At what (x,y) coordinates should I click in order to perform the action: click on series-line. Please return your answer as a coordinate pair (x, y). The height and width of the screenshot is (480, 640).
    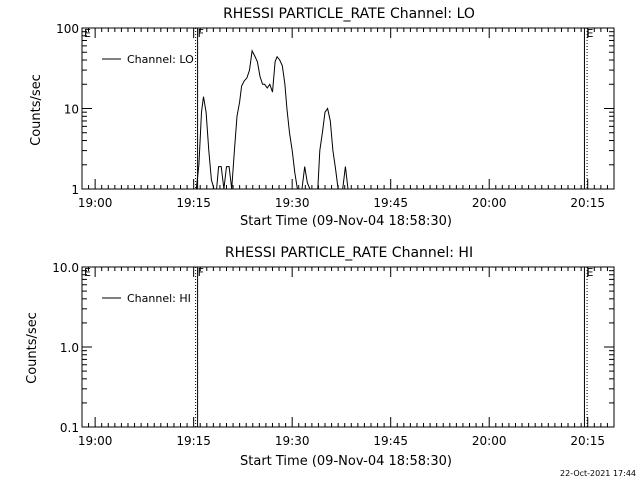
    Looking at the image, I should click on (276, 119).